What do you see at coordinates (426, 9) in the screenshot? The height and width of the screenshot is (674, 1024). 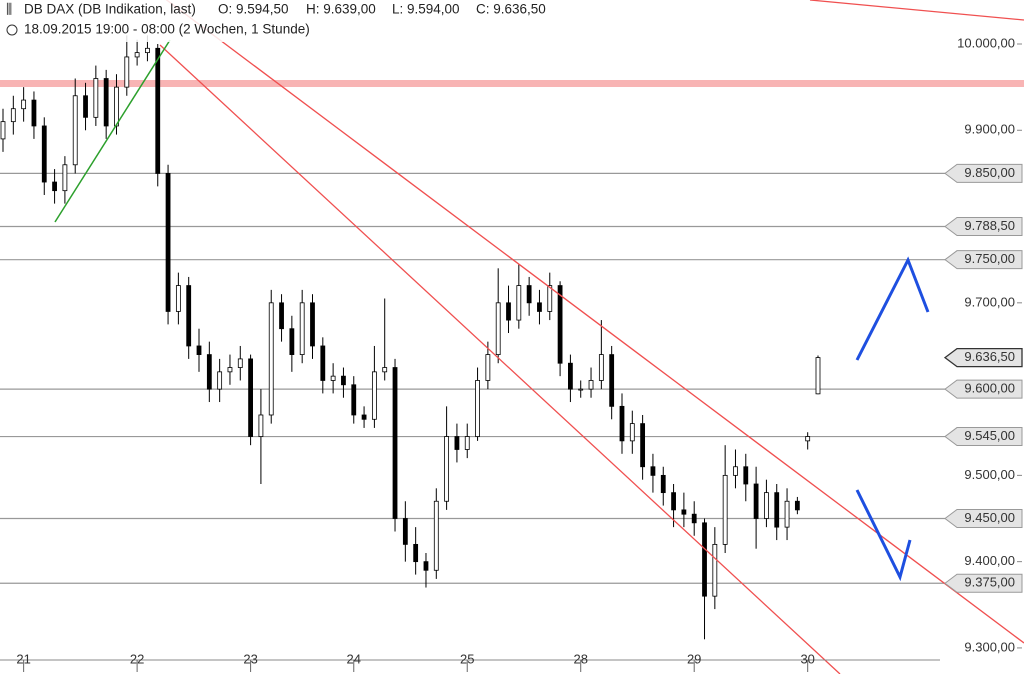 I see `ohlc-low: L: 9.594,00` at bounding box center [426, 9].